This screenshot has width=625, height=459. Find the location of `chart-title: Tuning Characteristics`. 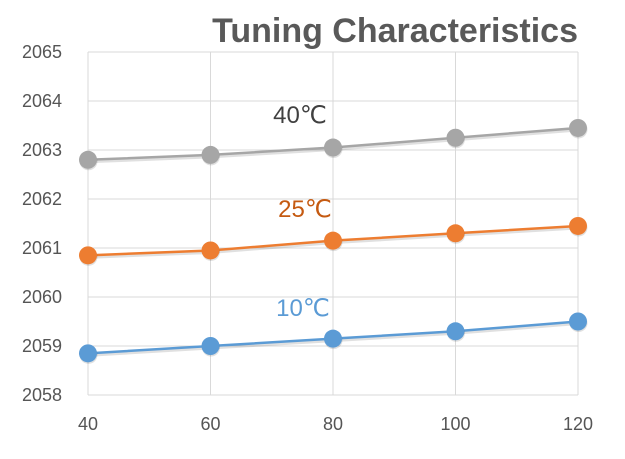

chart-title: Tuning Characteristics is located at coordinates (395, 31).